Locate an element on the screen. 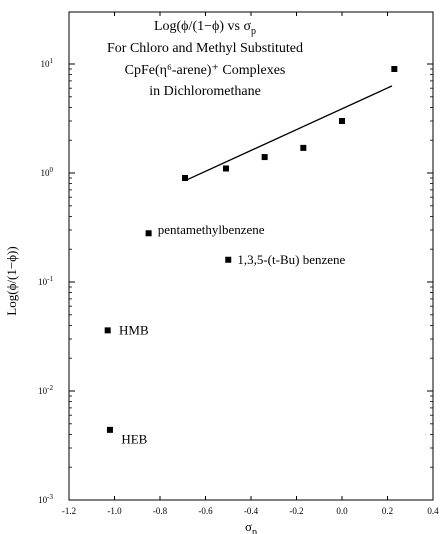  x-tick-label: 0.4 is located at coordinates (433, 511).